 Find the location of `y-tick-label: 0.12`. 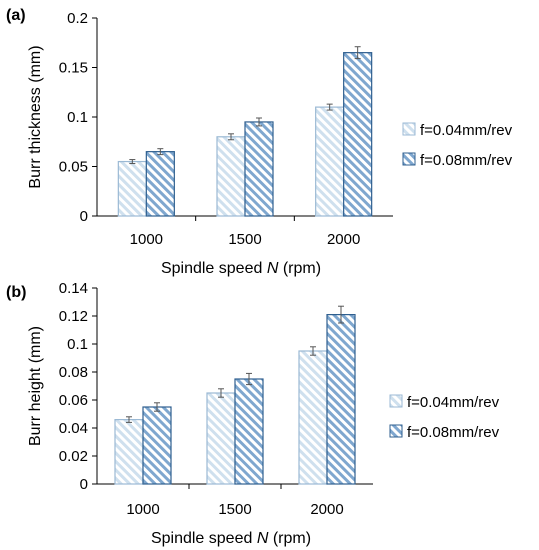

y-tick-label: 0.12 is located at coordinates (73, 316).